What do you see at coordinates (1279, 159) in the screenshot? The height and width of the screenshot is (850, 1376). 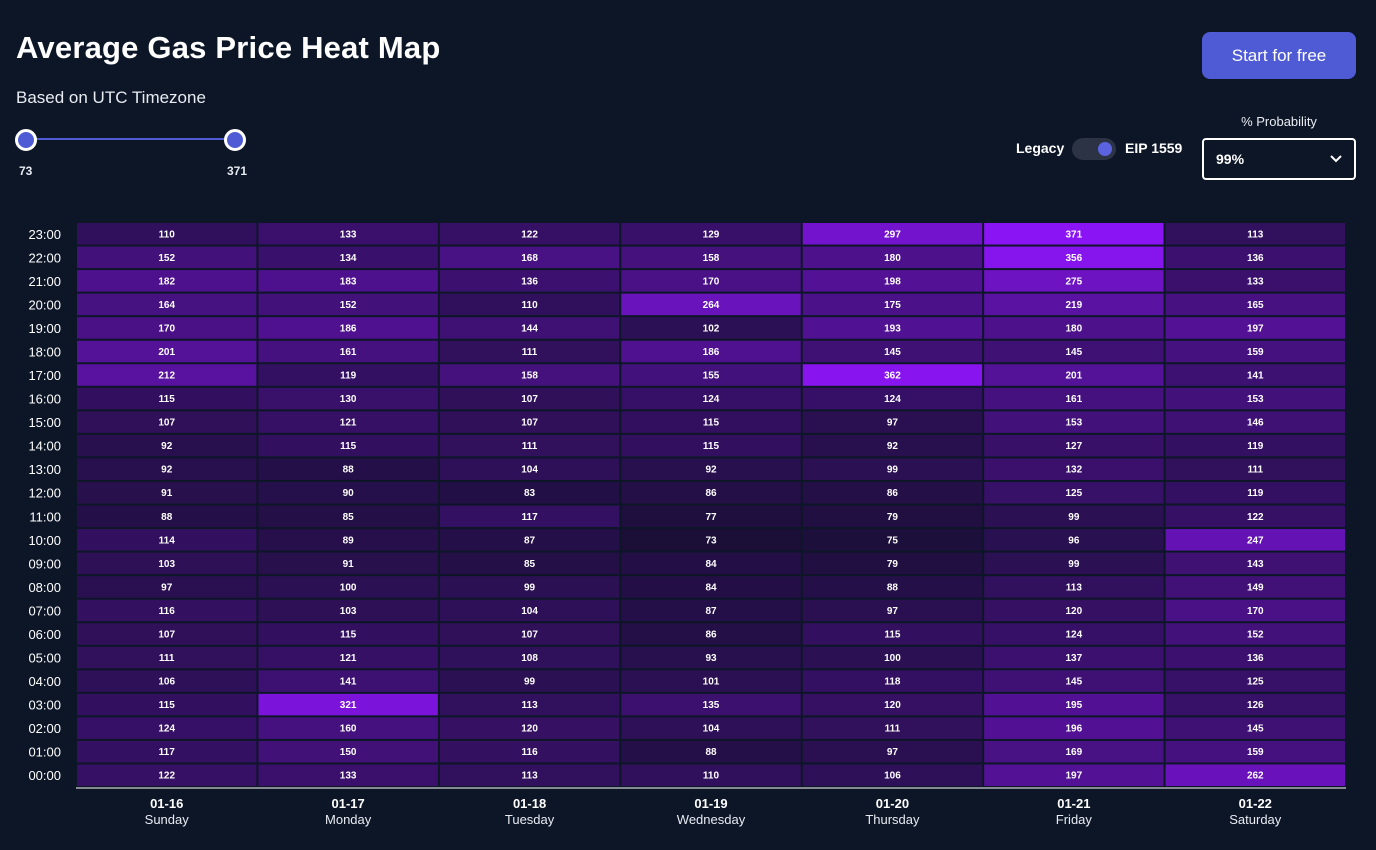 I see `probability-select: 99%` at bounding box center [1279, 159].